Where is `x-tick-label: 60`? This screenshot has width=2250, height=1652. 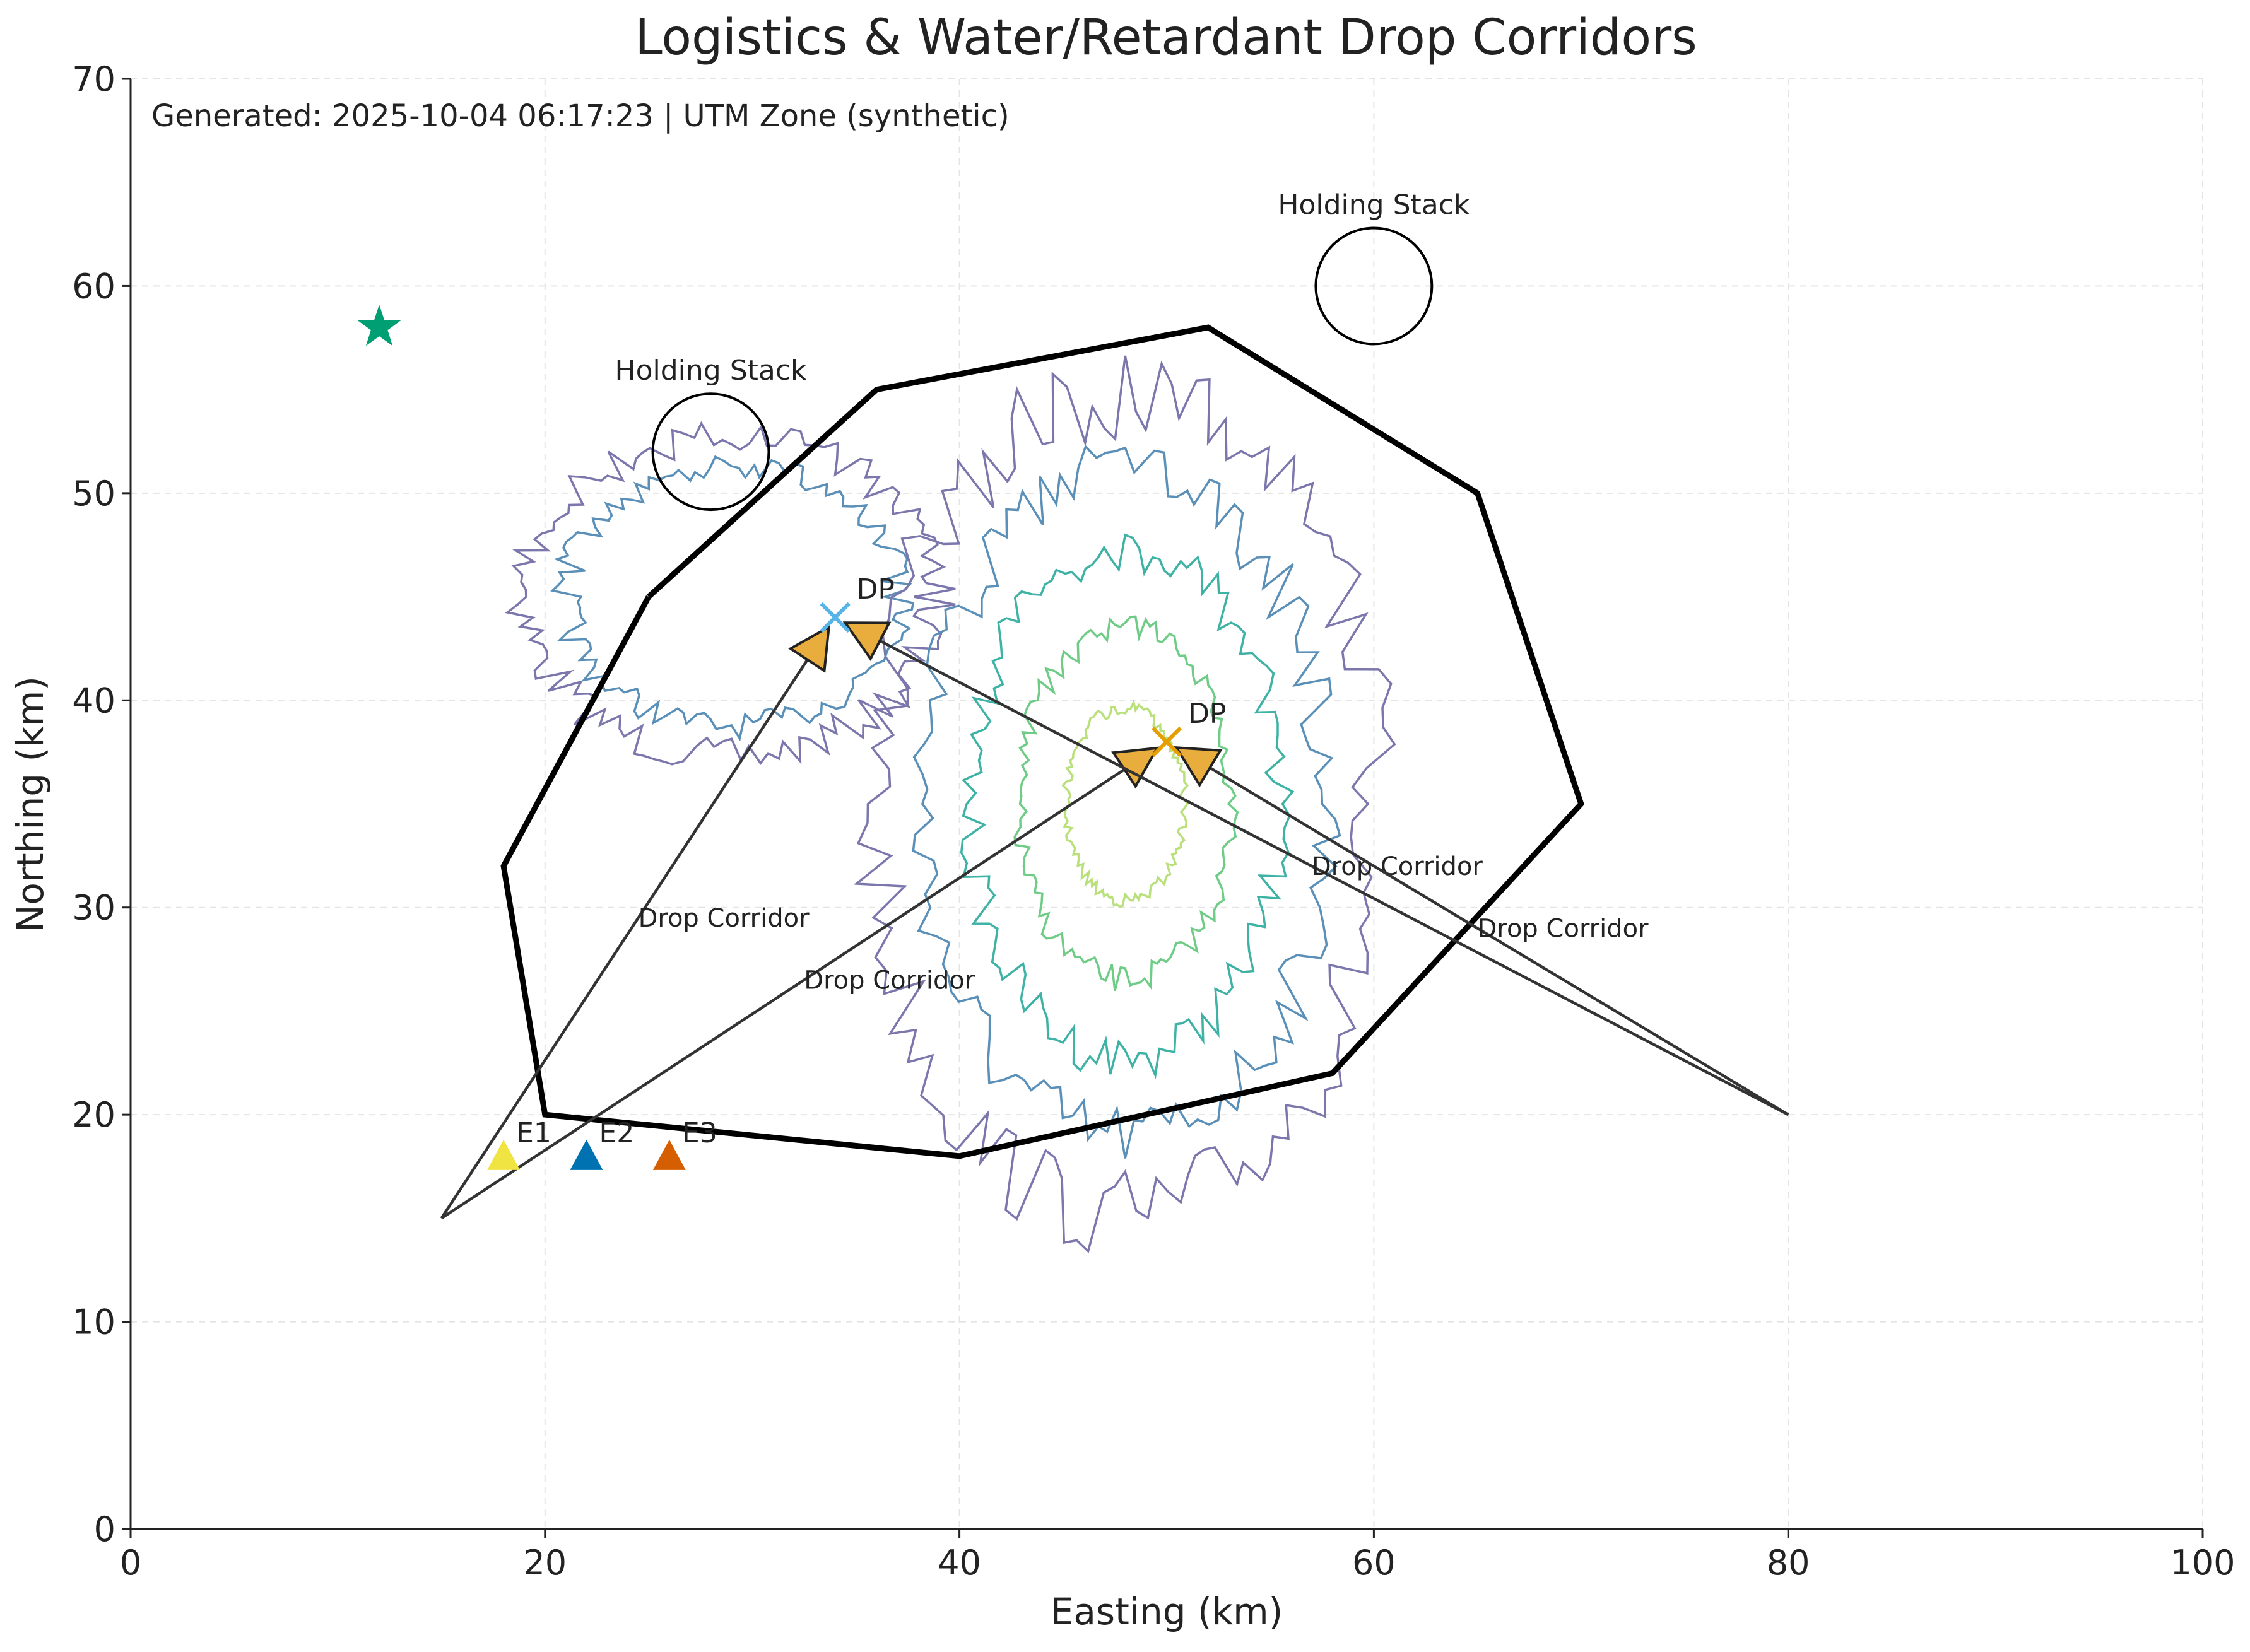 x-tick-label: 60 is located at coordinates (1374, 1563).